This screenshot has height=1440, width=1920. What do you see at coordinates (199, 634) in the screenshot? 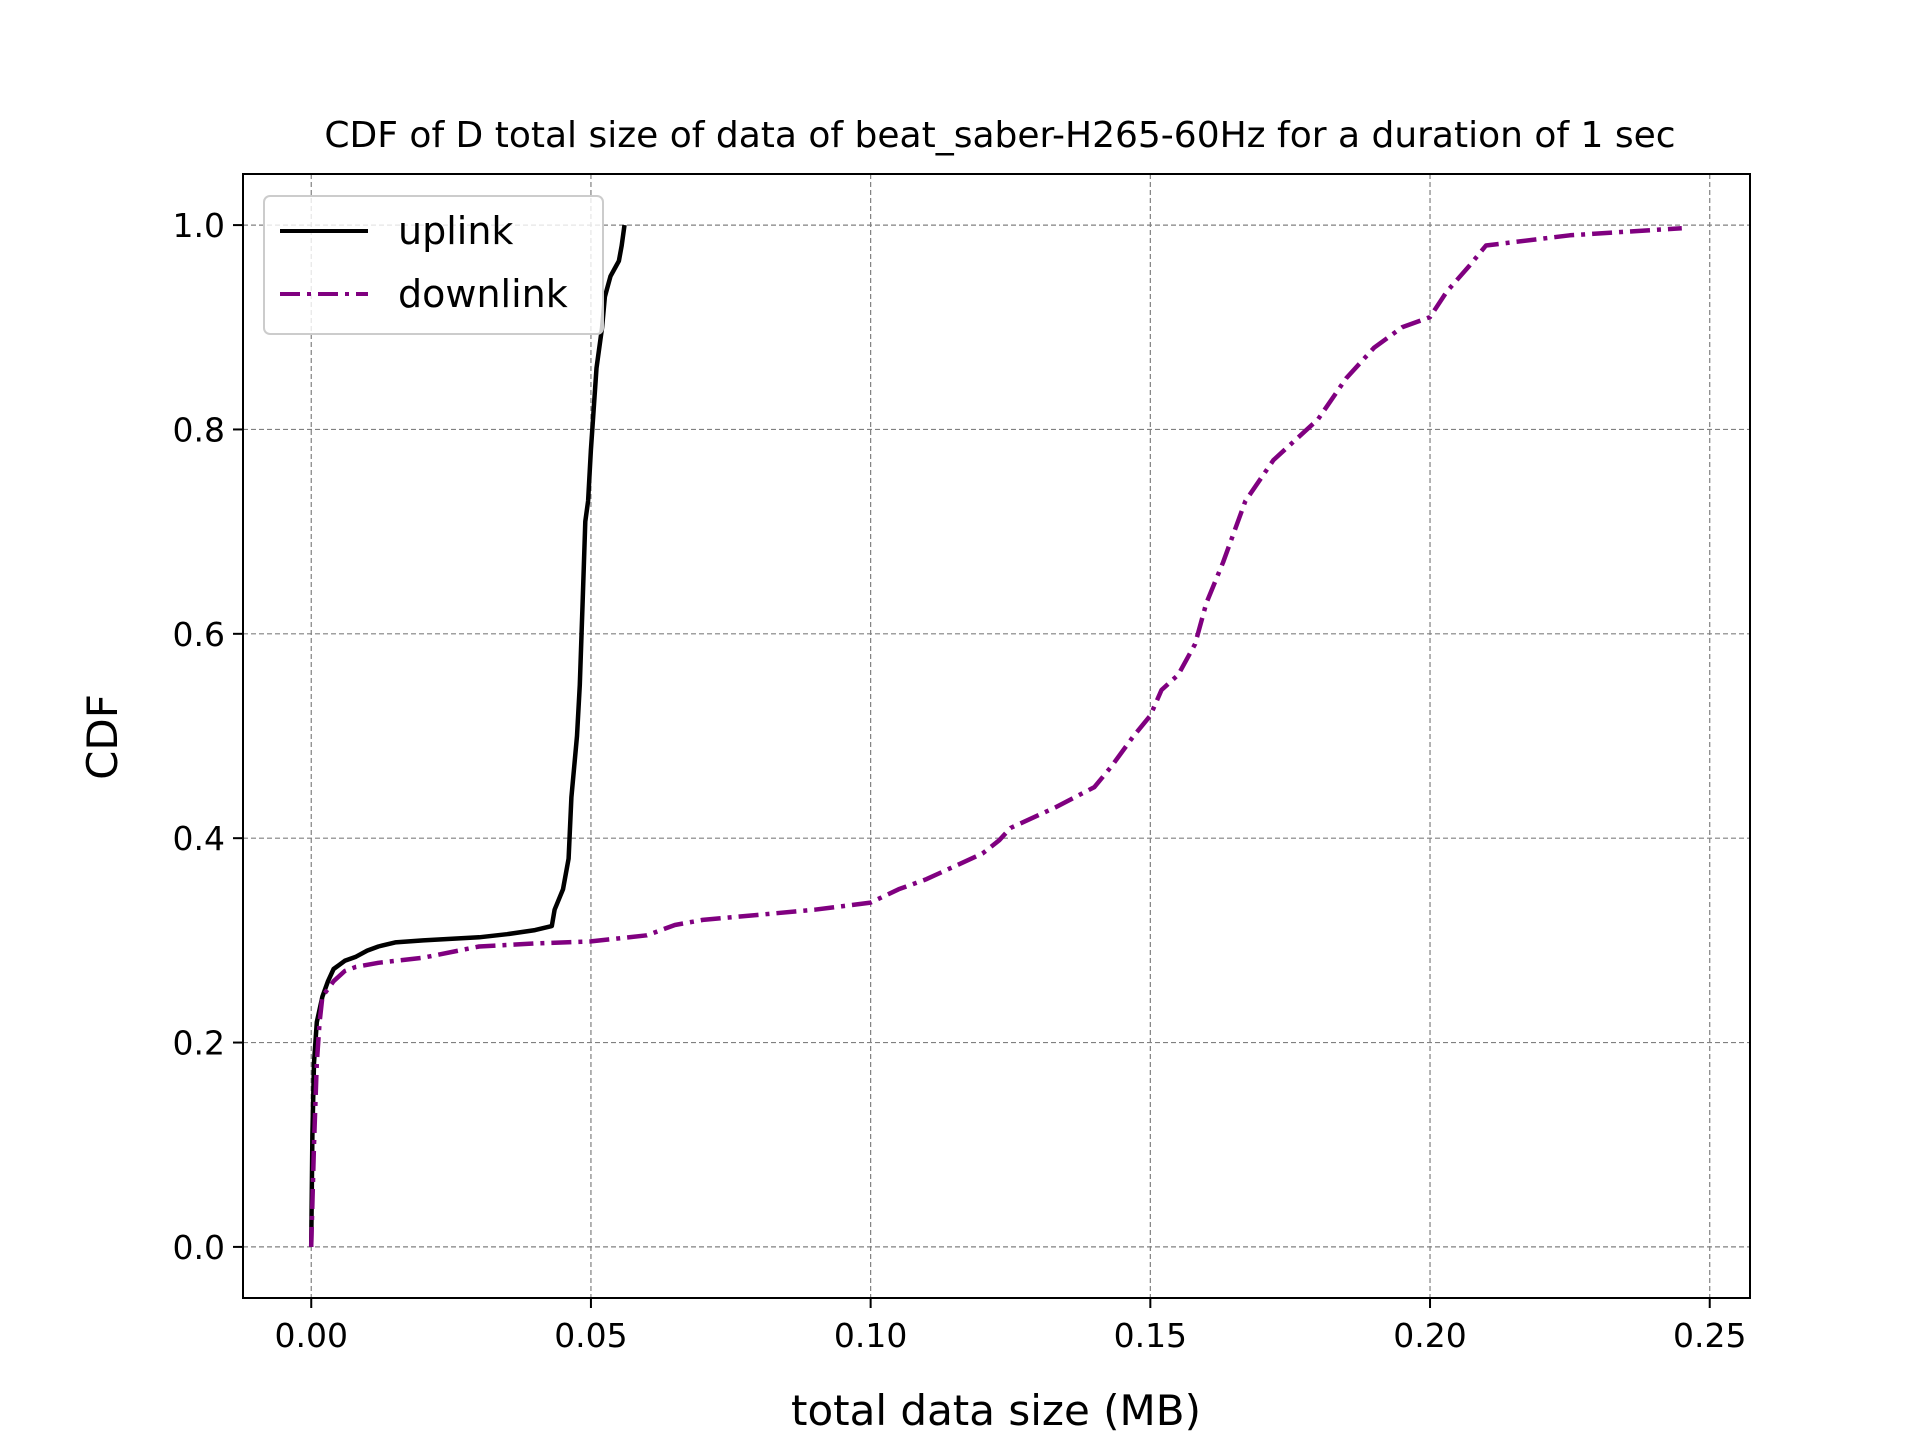
I see `y-tick-label: 0.6` at bounding box center [199, 634].